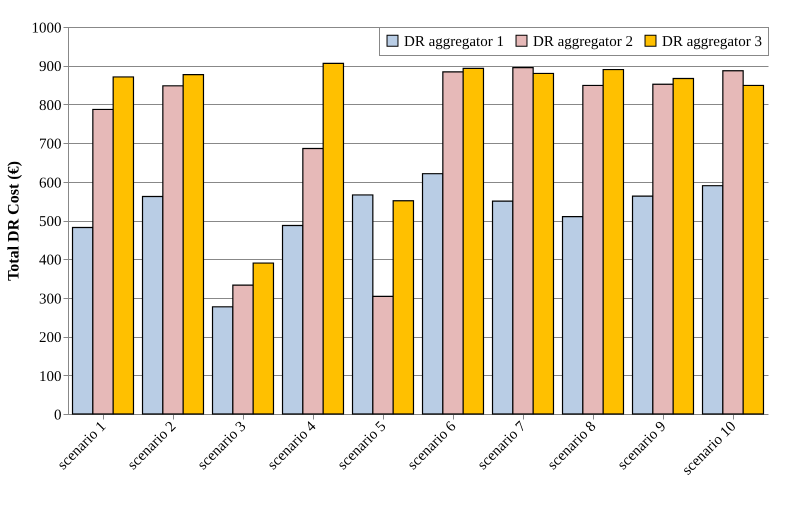  Describe the element at coordinates (50, 376) in the screenshot. I see `y-tick-label: 100` at that location.